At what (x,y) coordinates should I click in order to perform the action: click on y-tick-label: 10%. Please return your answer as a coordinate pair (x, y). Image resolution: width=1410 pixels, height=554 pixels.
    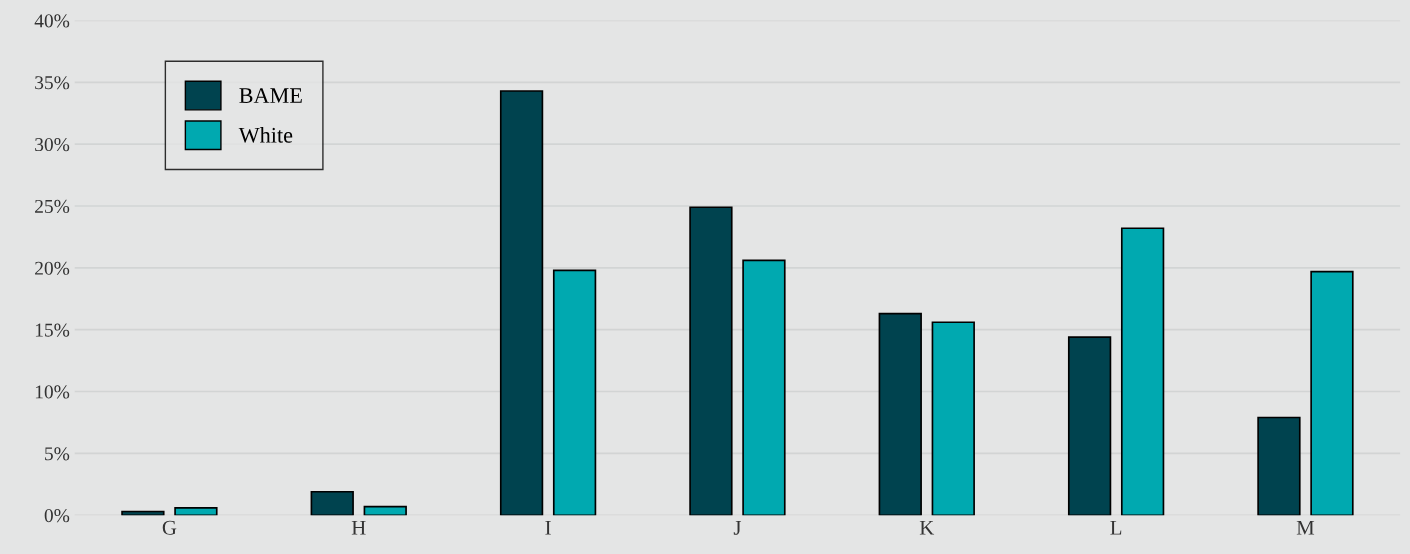
    Looking at the image, I should click on (52, 392).